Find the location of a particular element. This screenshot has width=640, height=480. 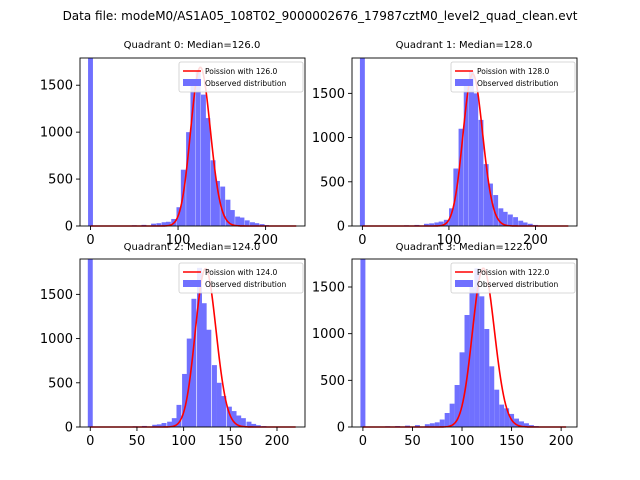

quadrant-3-title: Quadrant 3: Median=122.0 is located at coordinates (464, 247).